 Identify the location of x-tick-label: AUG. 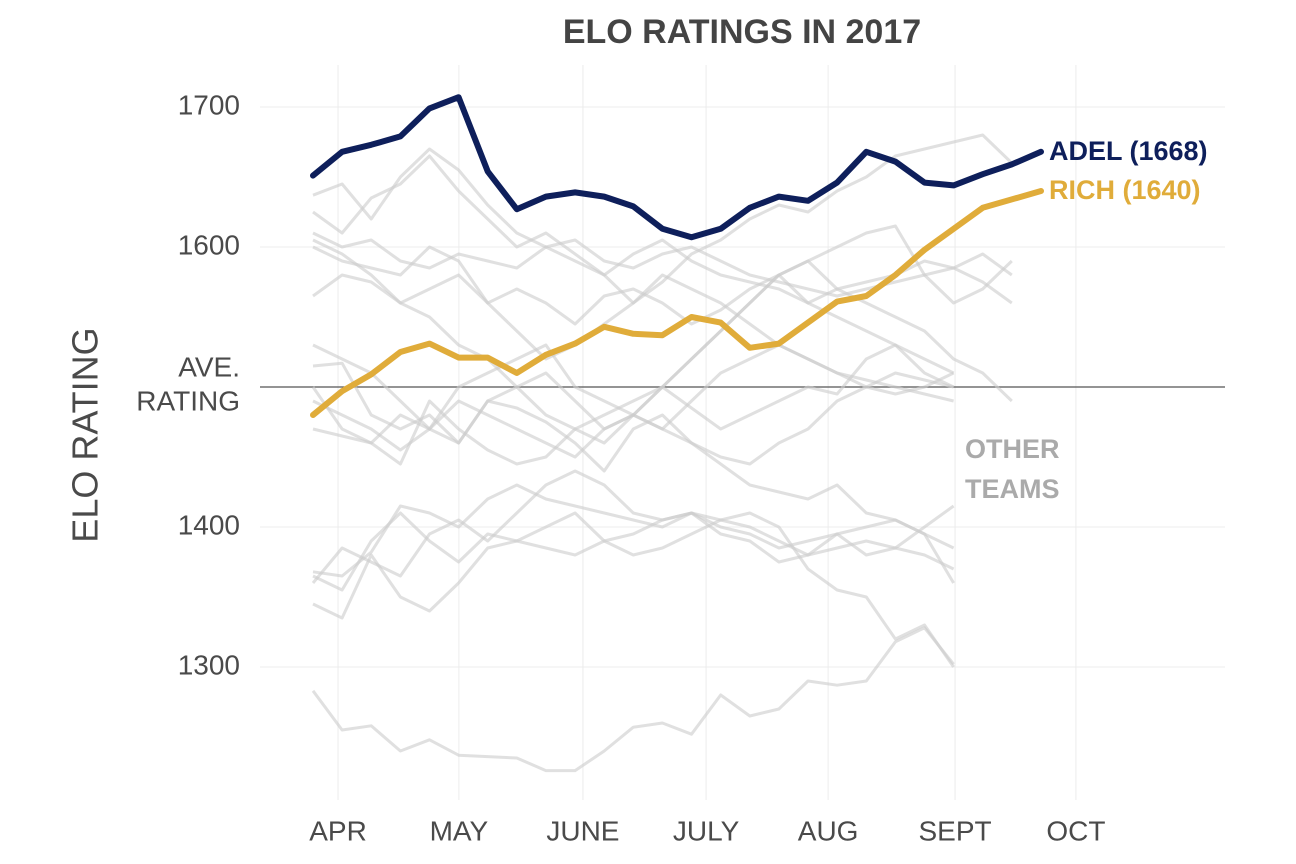
(828, 830).